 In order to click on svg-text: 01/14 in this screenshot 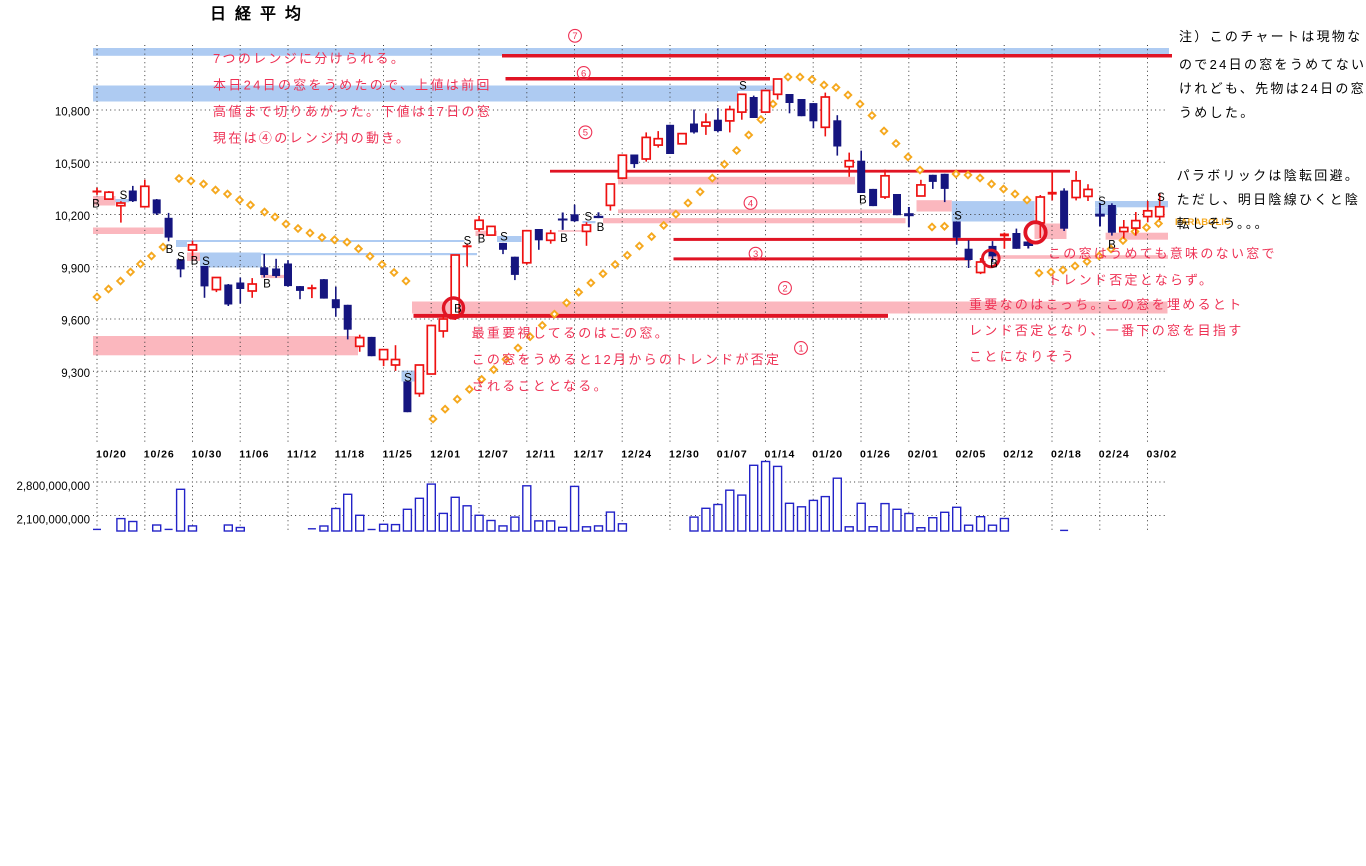, I will do `click(780, 454)`.